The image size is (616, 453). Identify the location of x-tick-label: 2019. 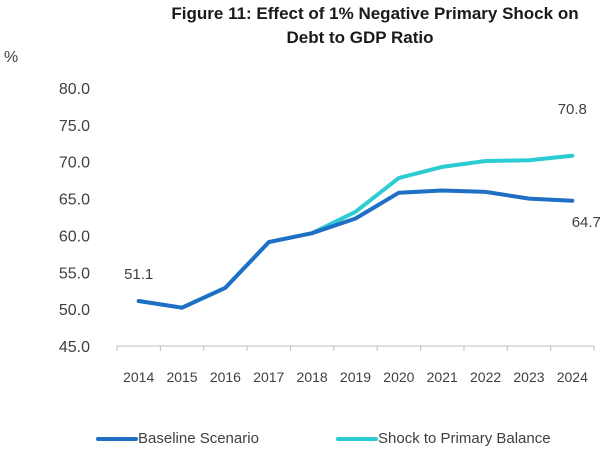
(355, 377).